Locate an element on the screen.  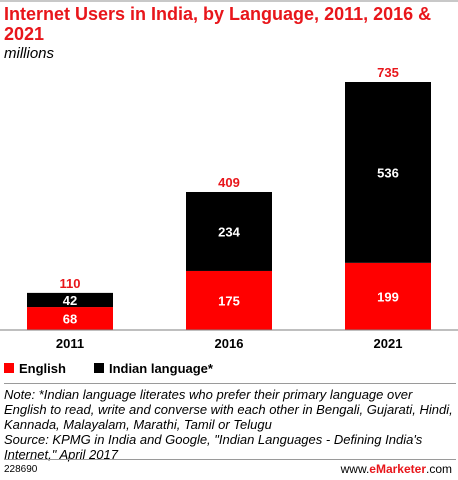
legend-label-english: English is located at coordinates (42, 368).